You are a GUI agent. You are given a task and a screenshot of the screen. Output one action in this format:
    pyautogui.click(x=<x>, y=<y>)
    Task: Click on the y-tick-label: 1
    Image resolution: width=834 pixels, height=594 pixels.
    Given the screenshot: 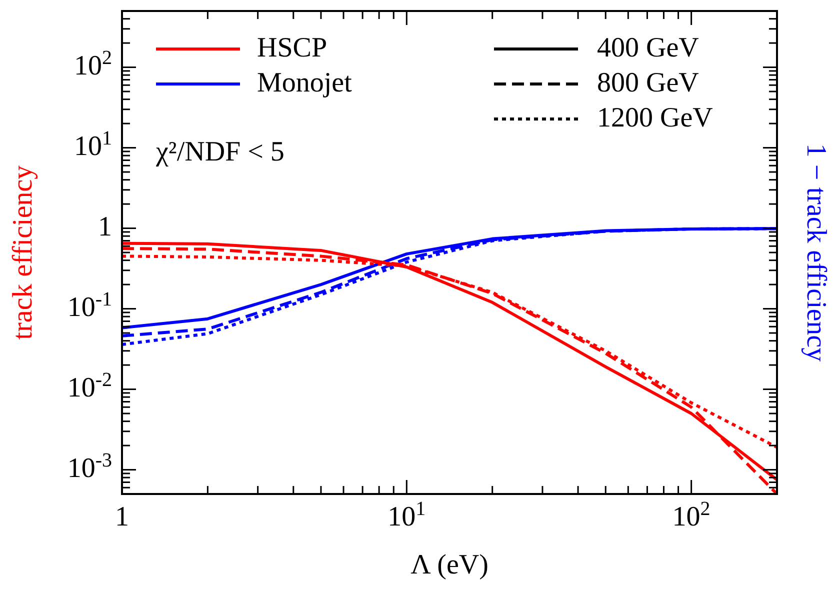 What is the action you would take?
    pyautogui.click(x=105, y=227)
    